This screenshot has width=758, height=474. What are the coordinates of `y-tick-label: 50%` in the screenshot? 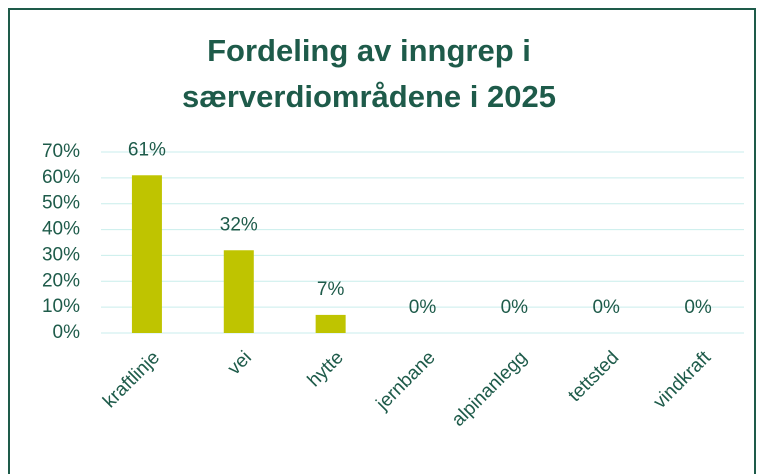 It's located at (61, 203).